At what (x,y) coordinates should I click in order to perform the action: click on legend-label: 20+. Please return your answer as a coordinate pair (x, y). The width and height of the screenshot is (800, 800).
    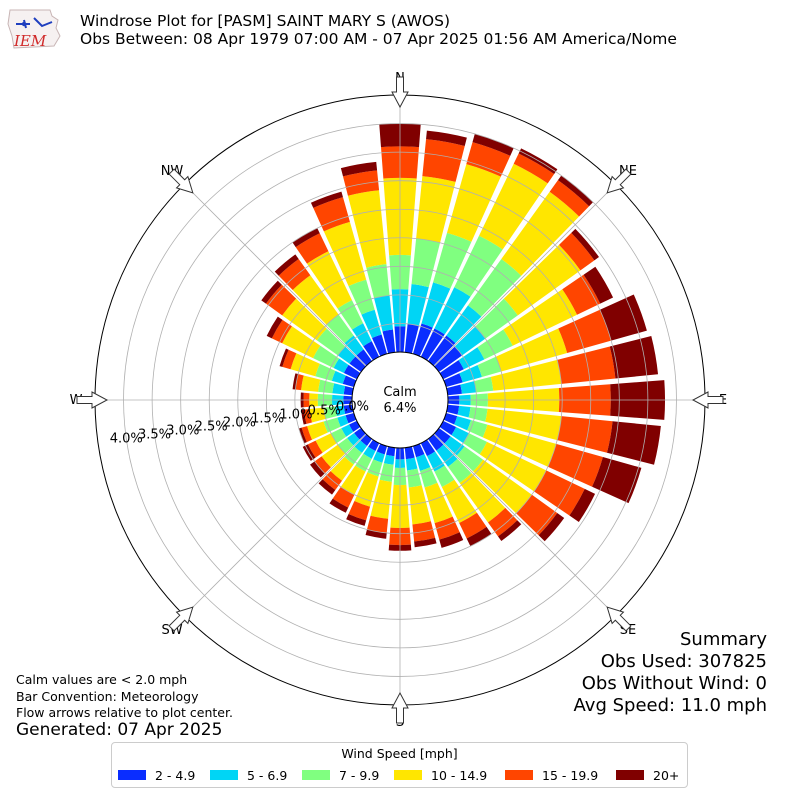
    Looking at the image, I should click on (666, 775).